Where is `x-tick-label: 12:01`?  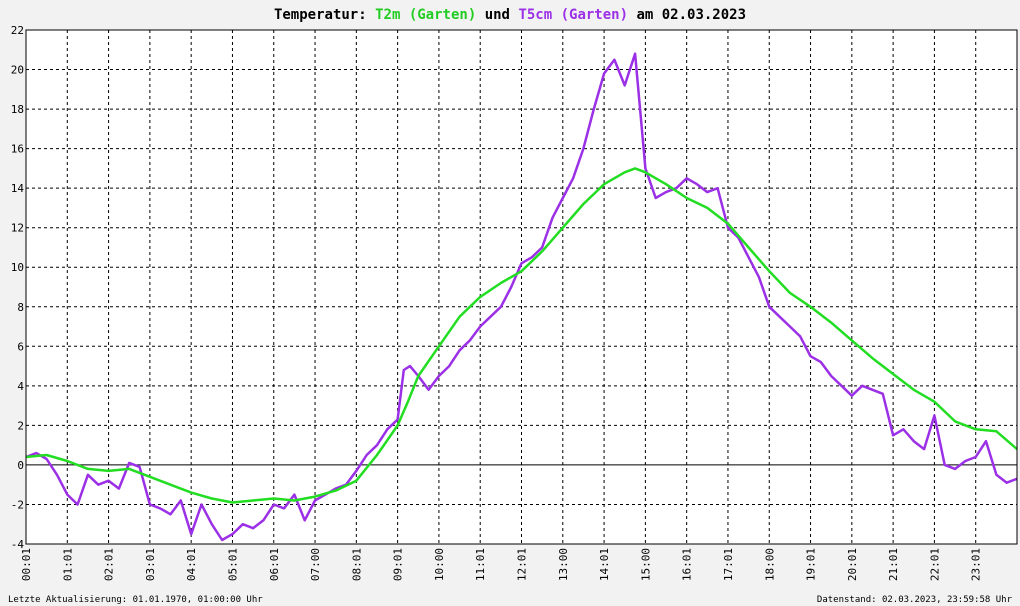
x-tick-label: 12:01 is located at coordinates (522, 564).